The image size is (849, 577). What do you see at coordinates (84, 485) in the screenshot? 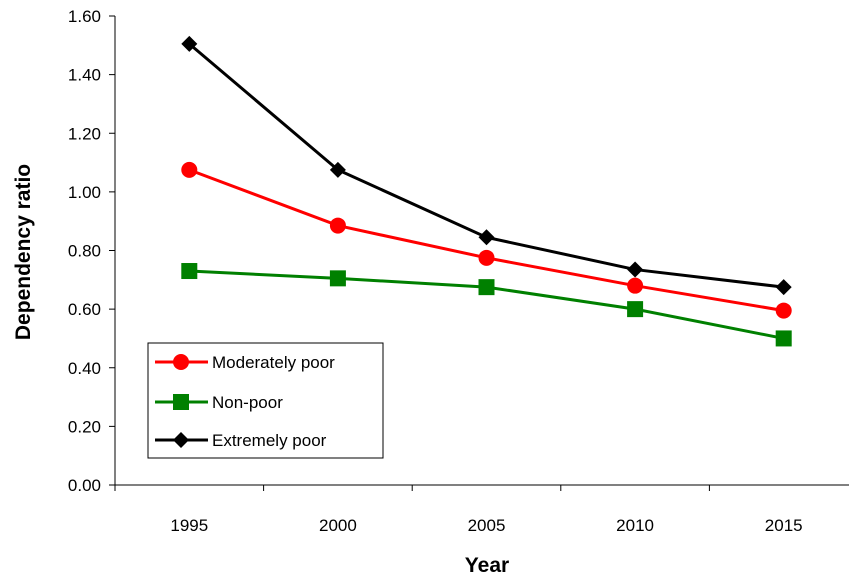
I see `y-tick-label: 0.00` at bounding box center [84, 485].